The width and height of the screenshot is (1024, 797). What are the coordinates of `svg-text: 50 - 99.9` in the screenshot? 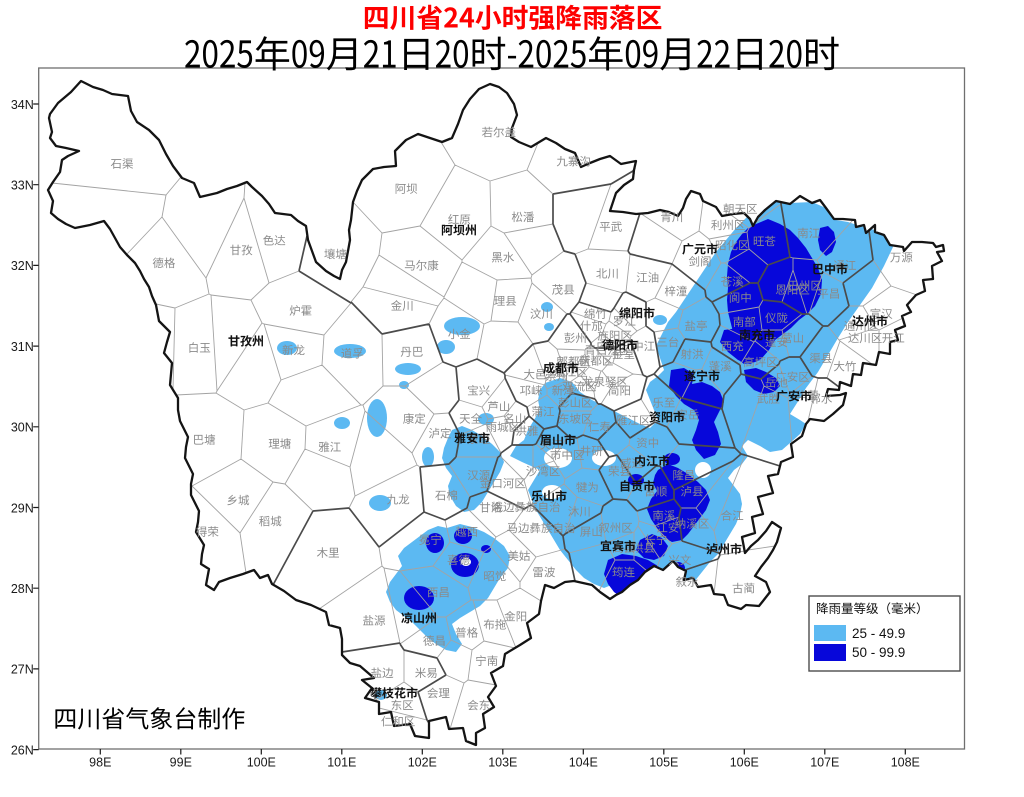 It's located at (878, 652).